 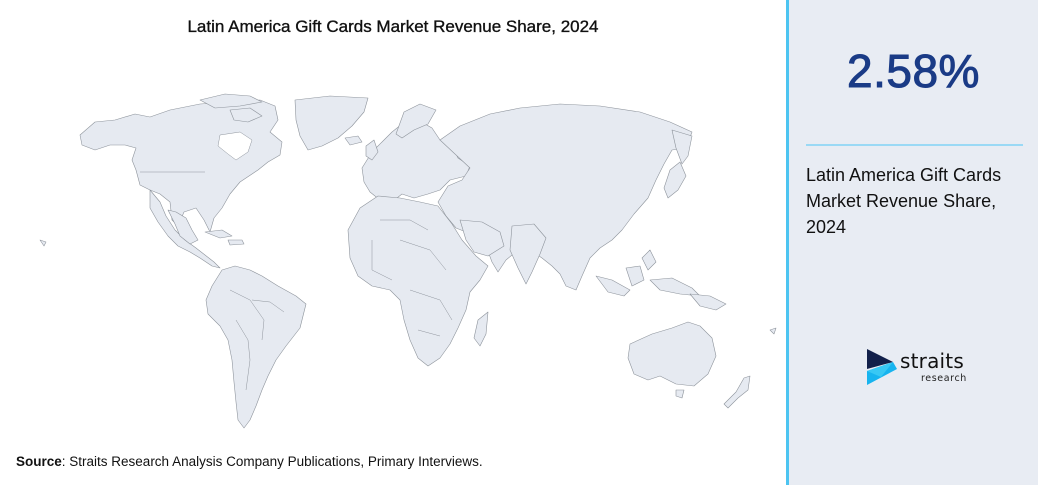 I want to click on australia, so click(x=672, y=354).